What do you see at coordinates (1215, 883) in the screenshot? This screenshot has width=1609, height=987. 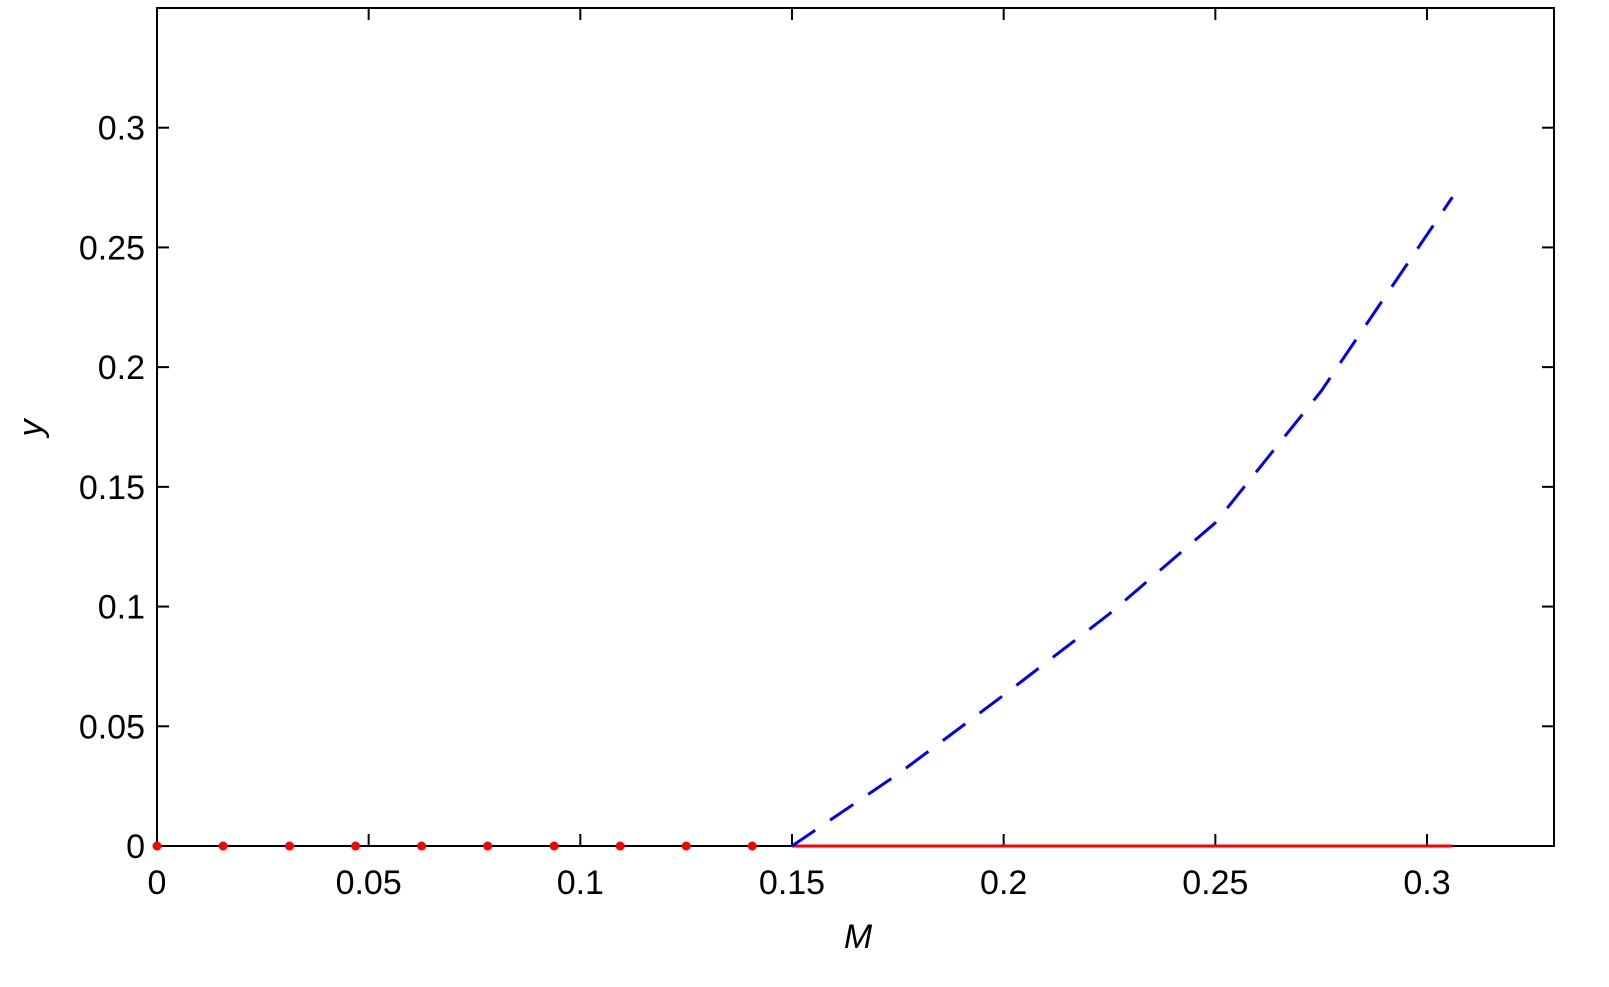 I see `x-tick-label: 0.25` at bounding box center [1215, 883].